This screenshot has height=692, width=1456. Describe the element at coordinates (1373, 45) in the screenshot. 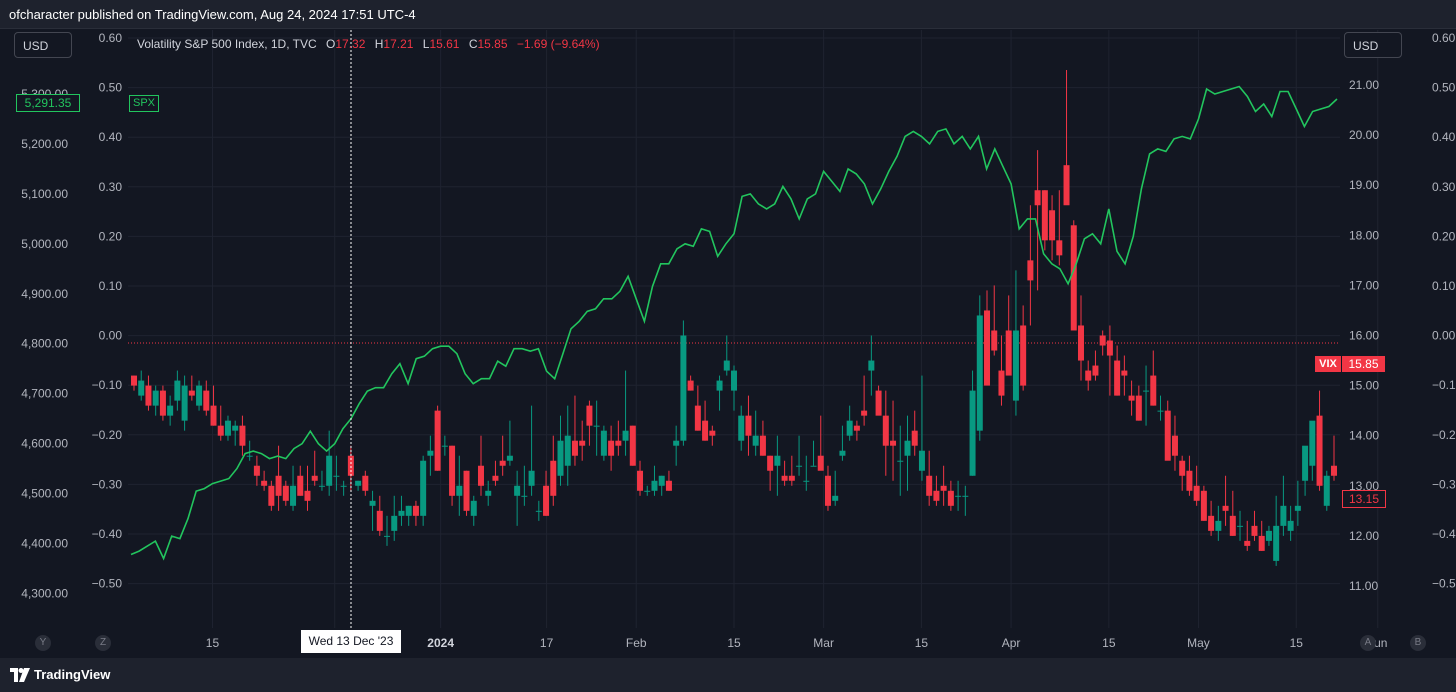

I see `currency-right-button: USD` at that location.